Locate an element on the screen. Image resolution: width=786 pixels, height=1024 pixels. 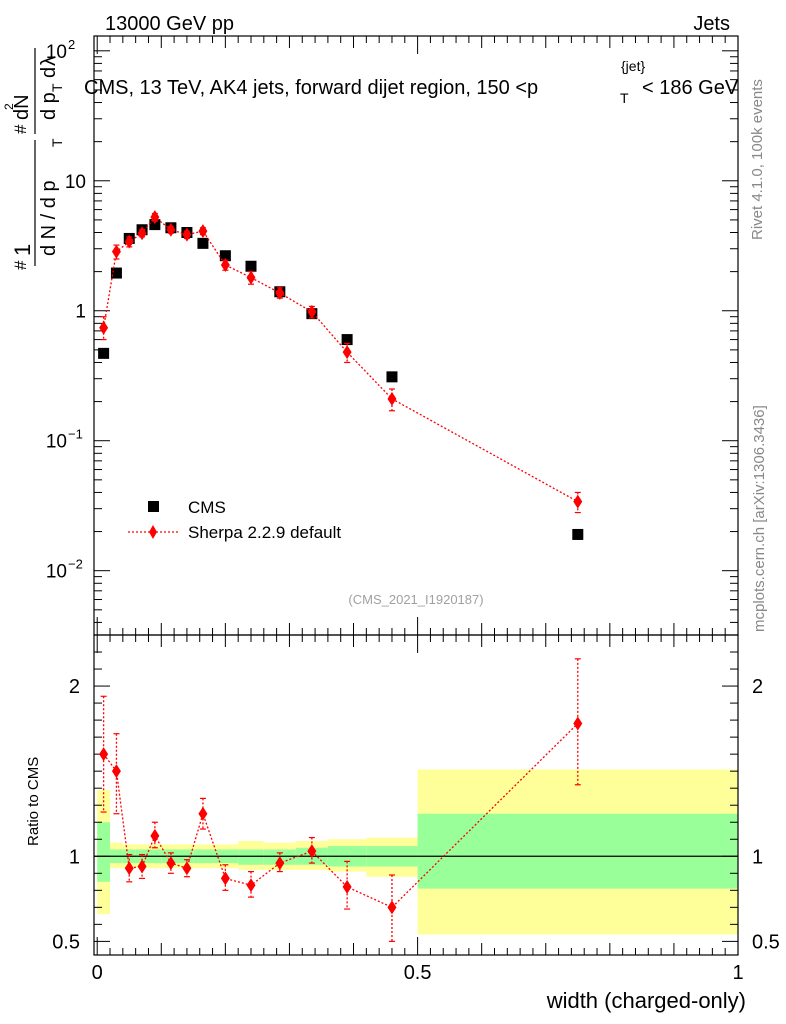
y-label-num: dN is located at coordinates (22, 107).